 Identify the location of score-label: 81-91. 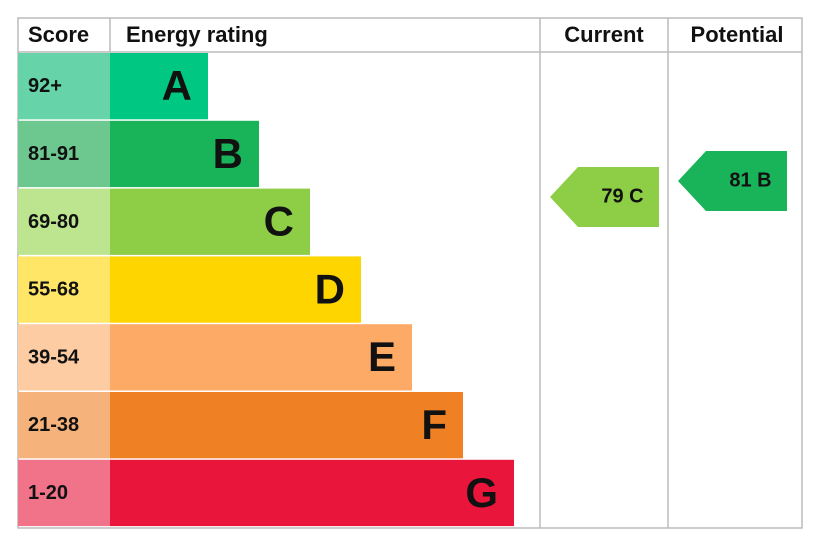
(53, 154).